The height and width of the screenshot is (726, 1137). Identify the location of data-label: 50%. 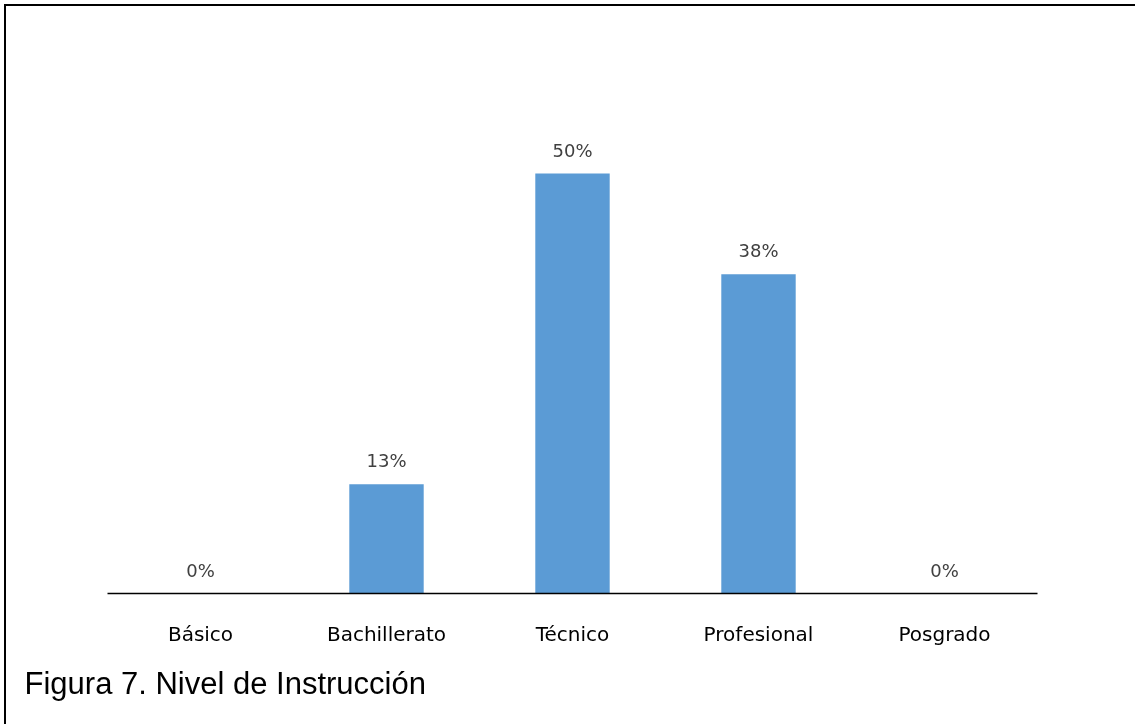
(572, 150).